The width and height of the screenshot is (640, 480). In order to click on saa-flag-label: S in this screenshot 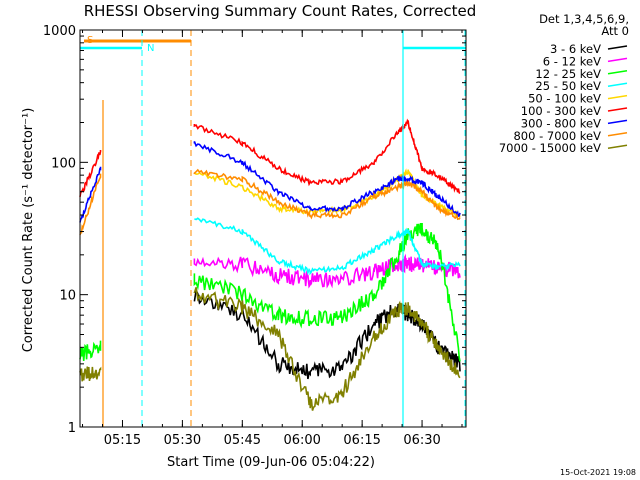, I will do `click(90, 40)`.